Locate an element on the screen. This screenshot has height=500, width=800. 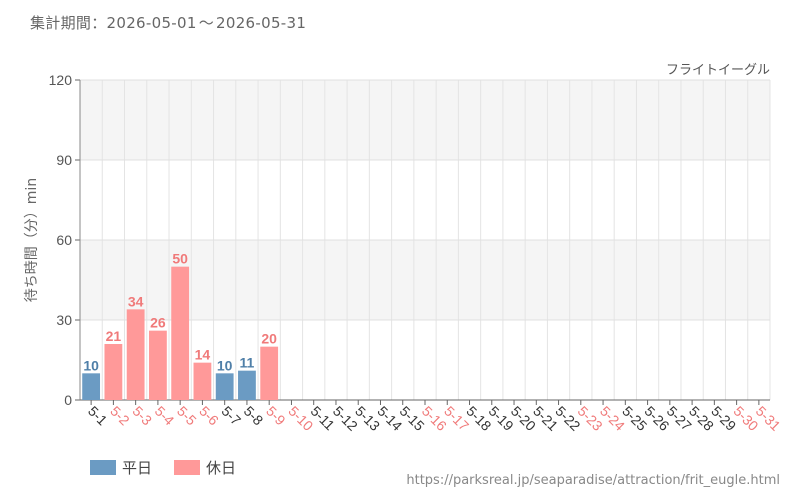
x-tick-label: 5-6 is located at coordinates (209, 416).